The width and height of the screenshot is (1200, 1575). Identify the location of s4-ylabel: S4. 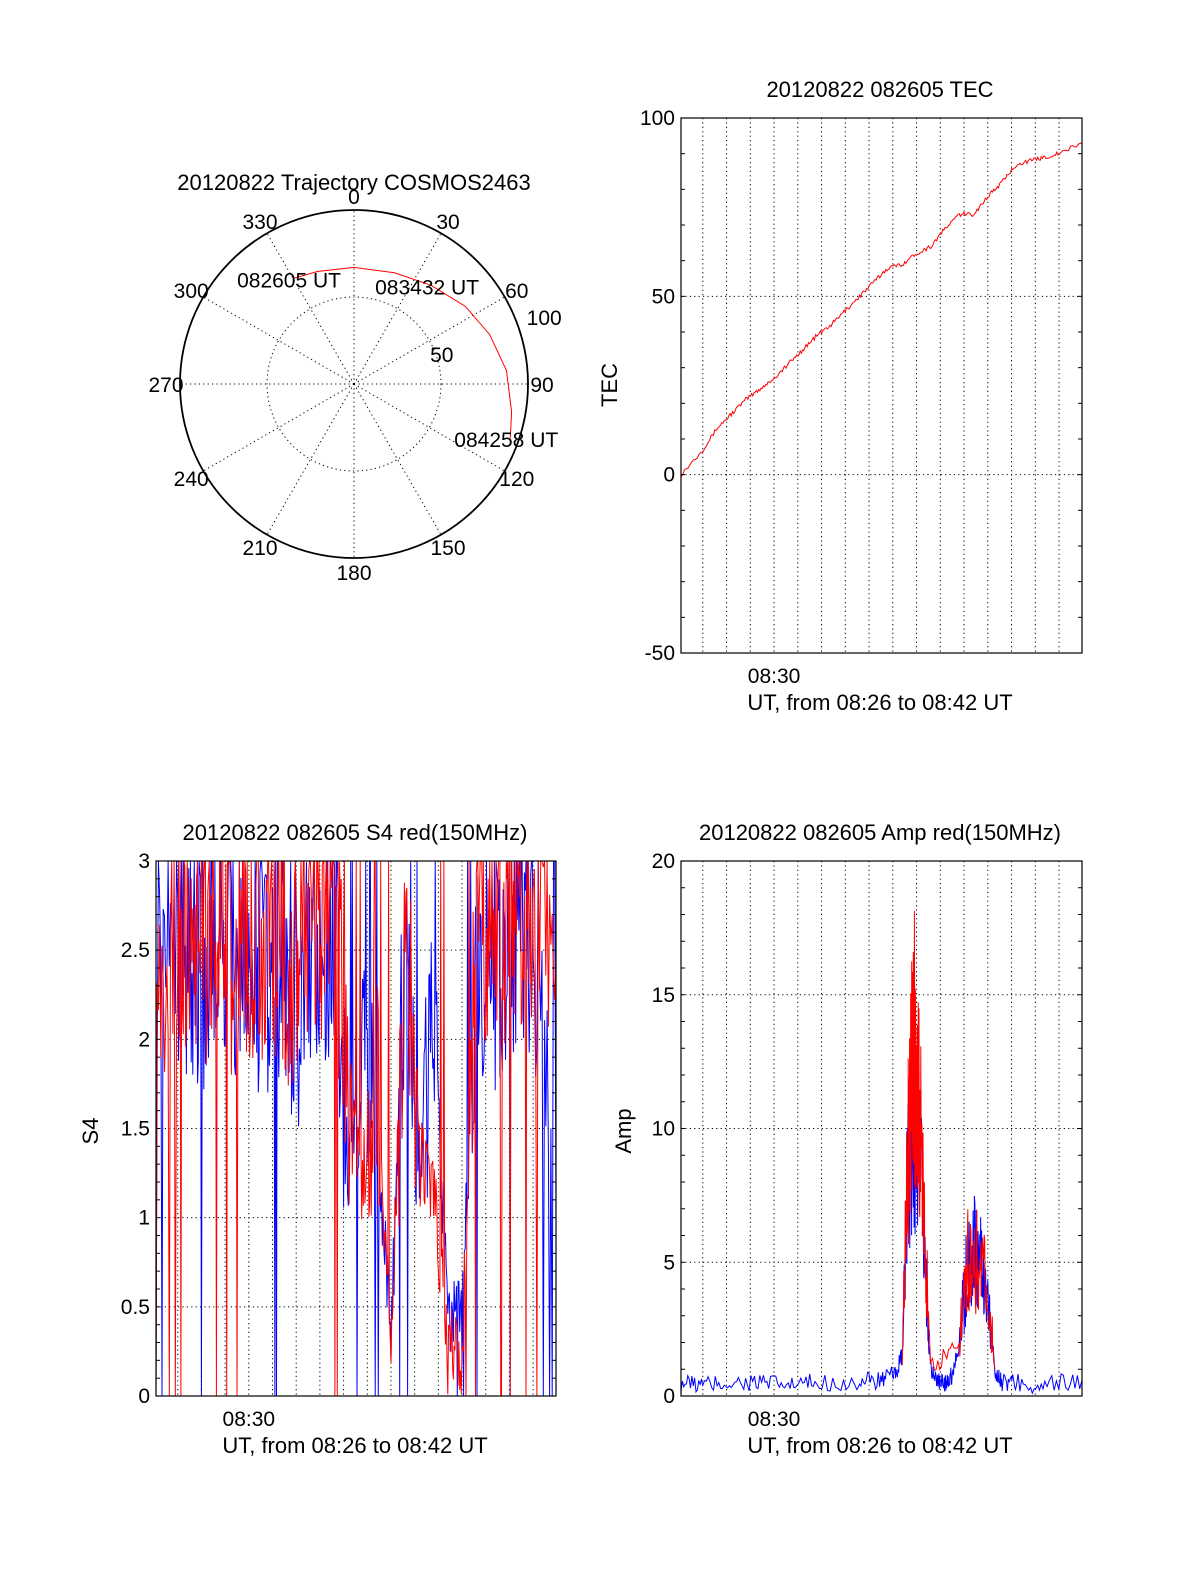
(90, 1131).